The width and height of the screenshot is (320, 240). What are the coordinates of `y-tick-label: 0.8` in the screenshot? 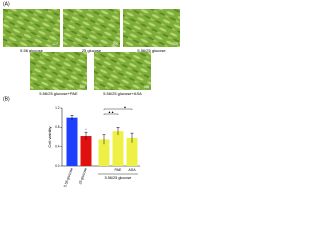 It's located at (57, 127).